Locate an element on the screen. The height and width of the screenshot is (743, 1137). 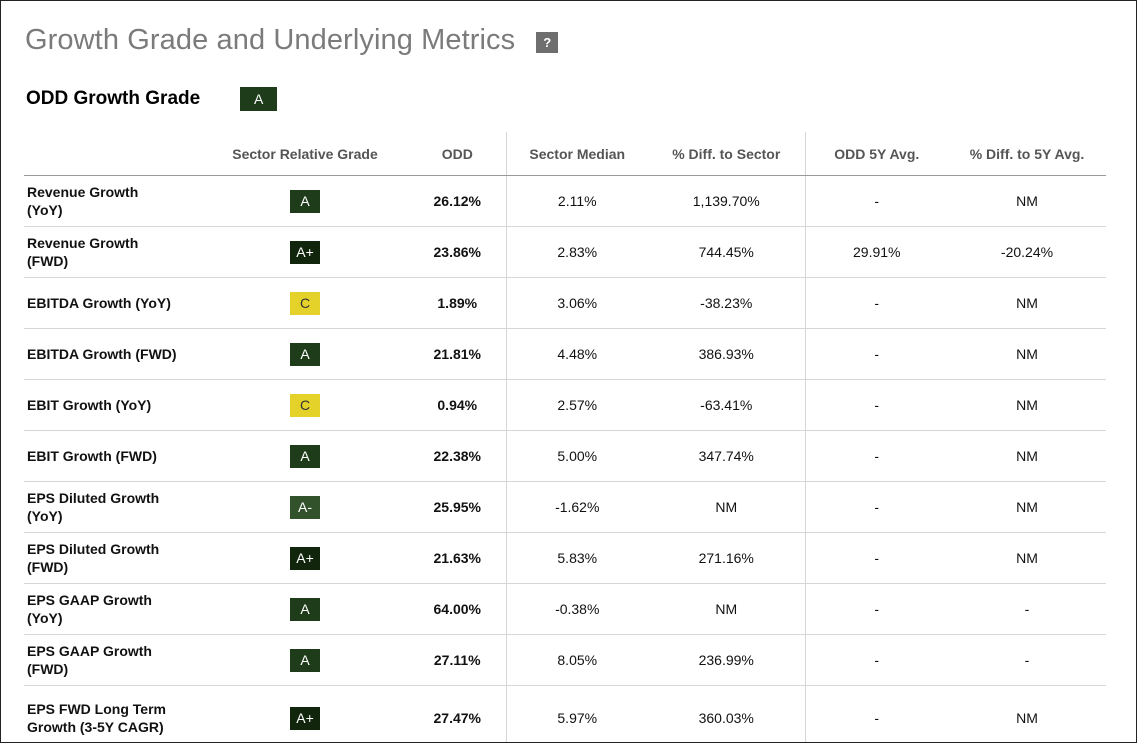
metric-name: EBIT Growth (FWD) is located at coordinates (92, 456).